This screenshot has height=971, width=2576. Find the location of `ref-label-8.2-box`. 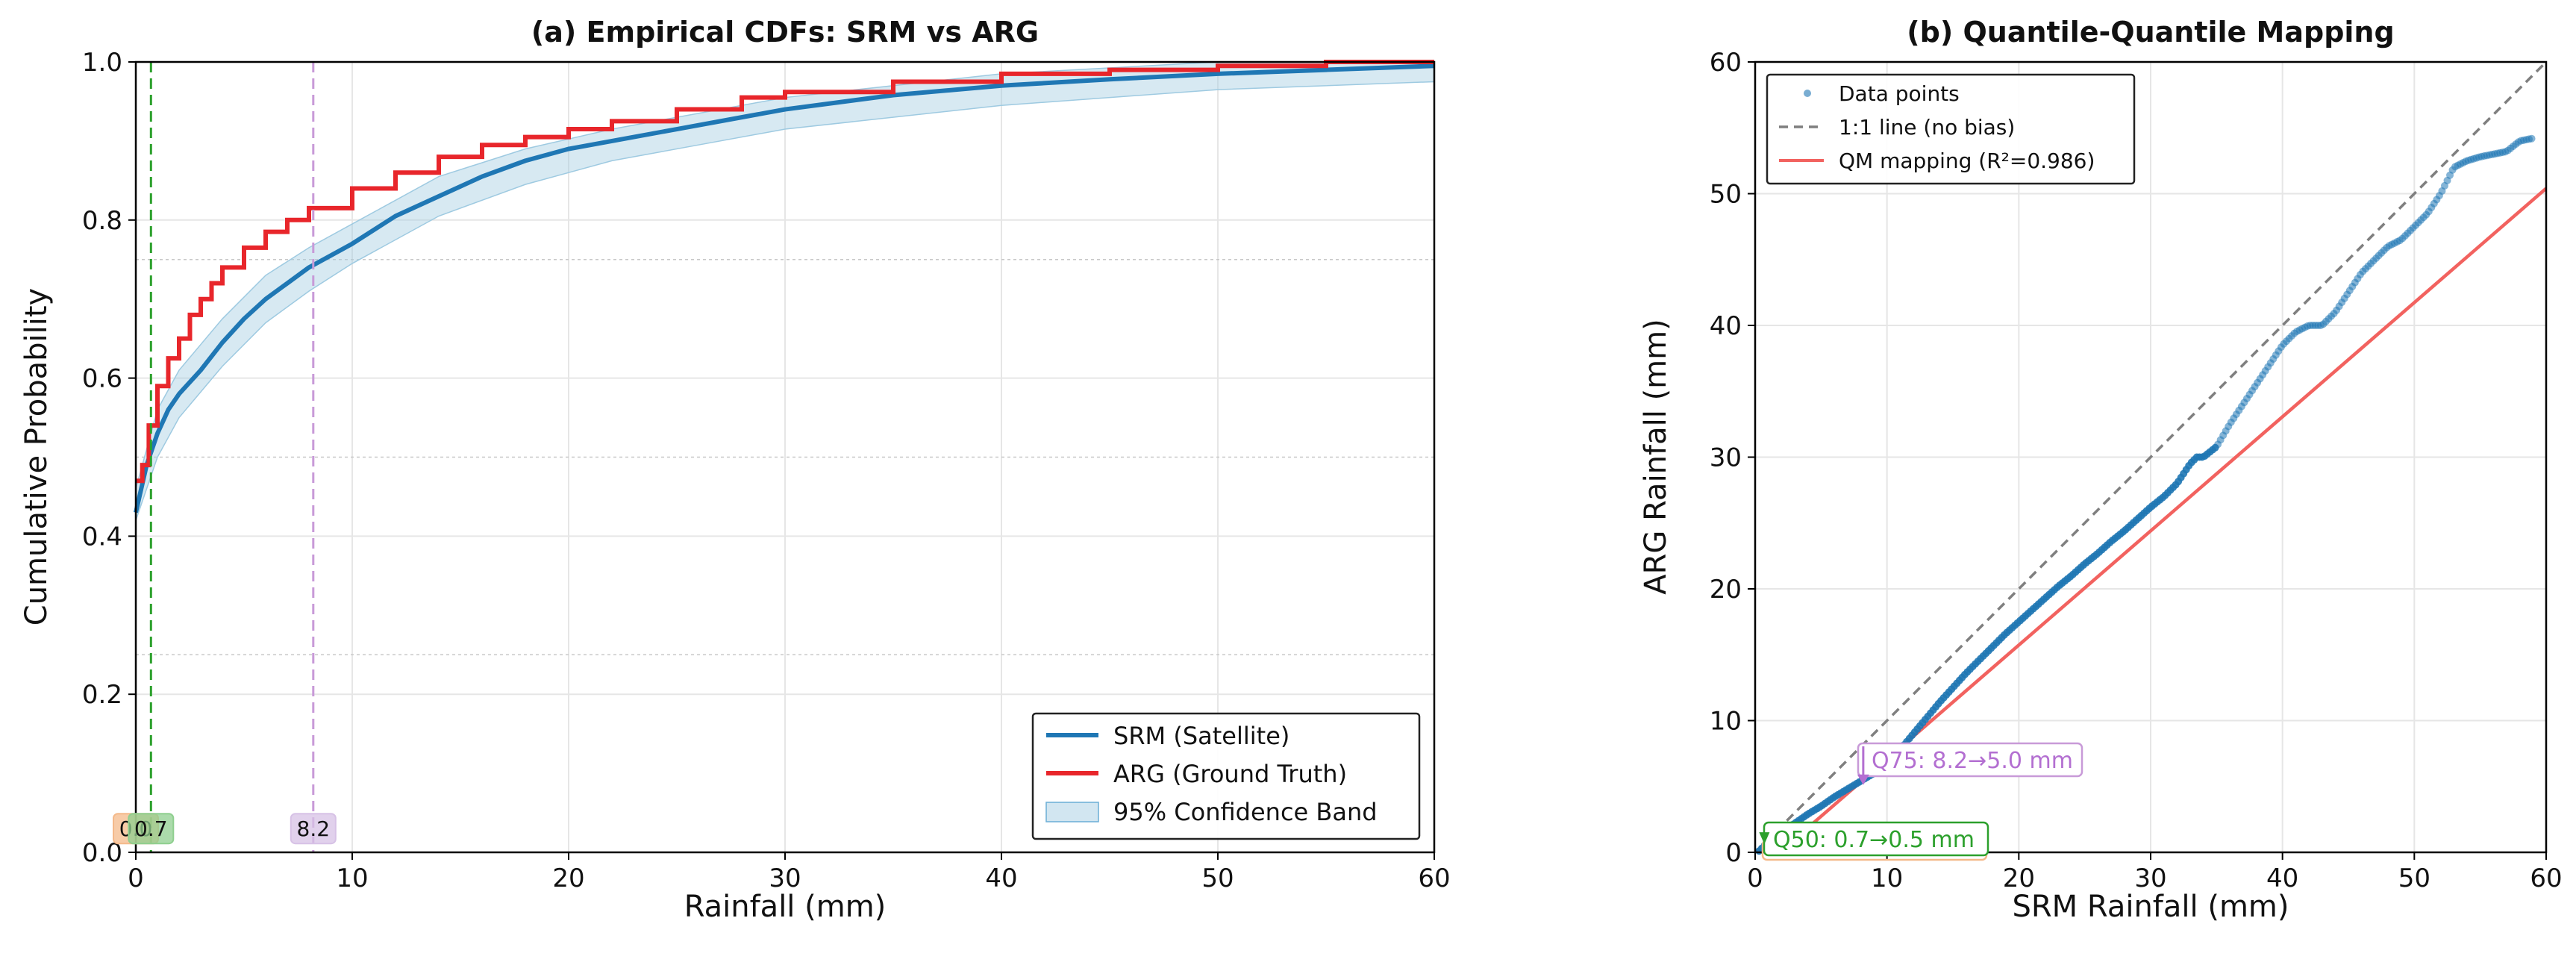

ref-label-8.2-box is located at coordinates (313, 829).